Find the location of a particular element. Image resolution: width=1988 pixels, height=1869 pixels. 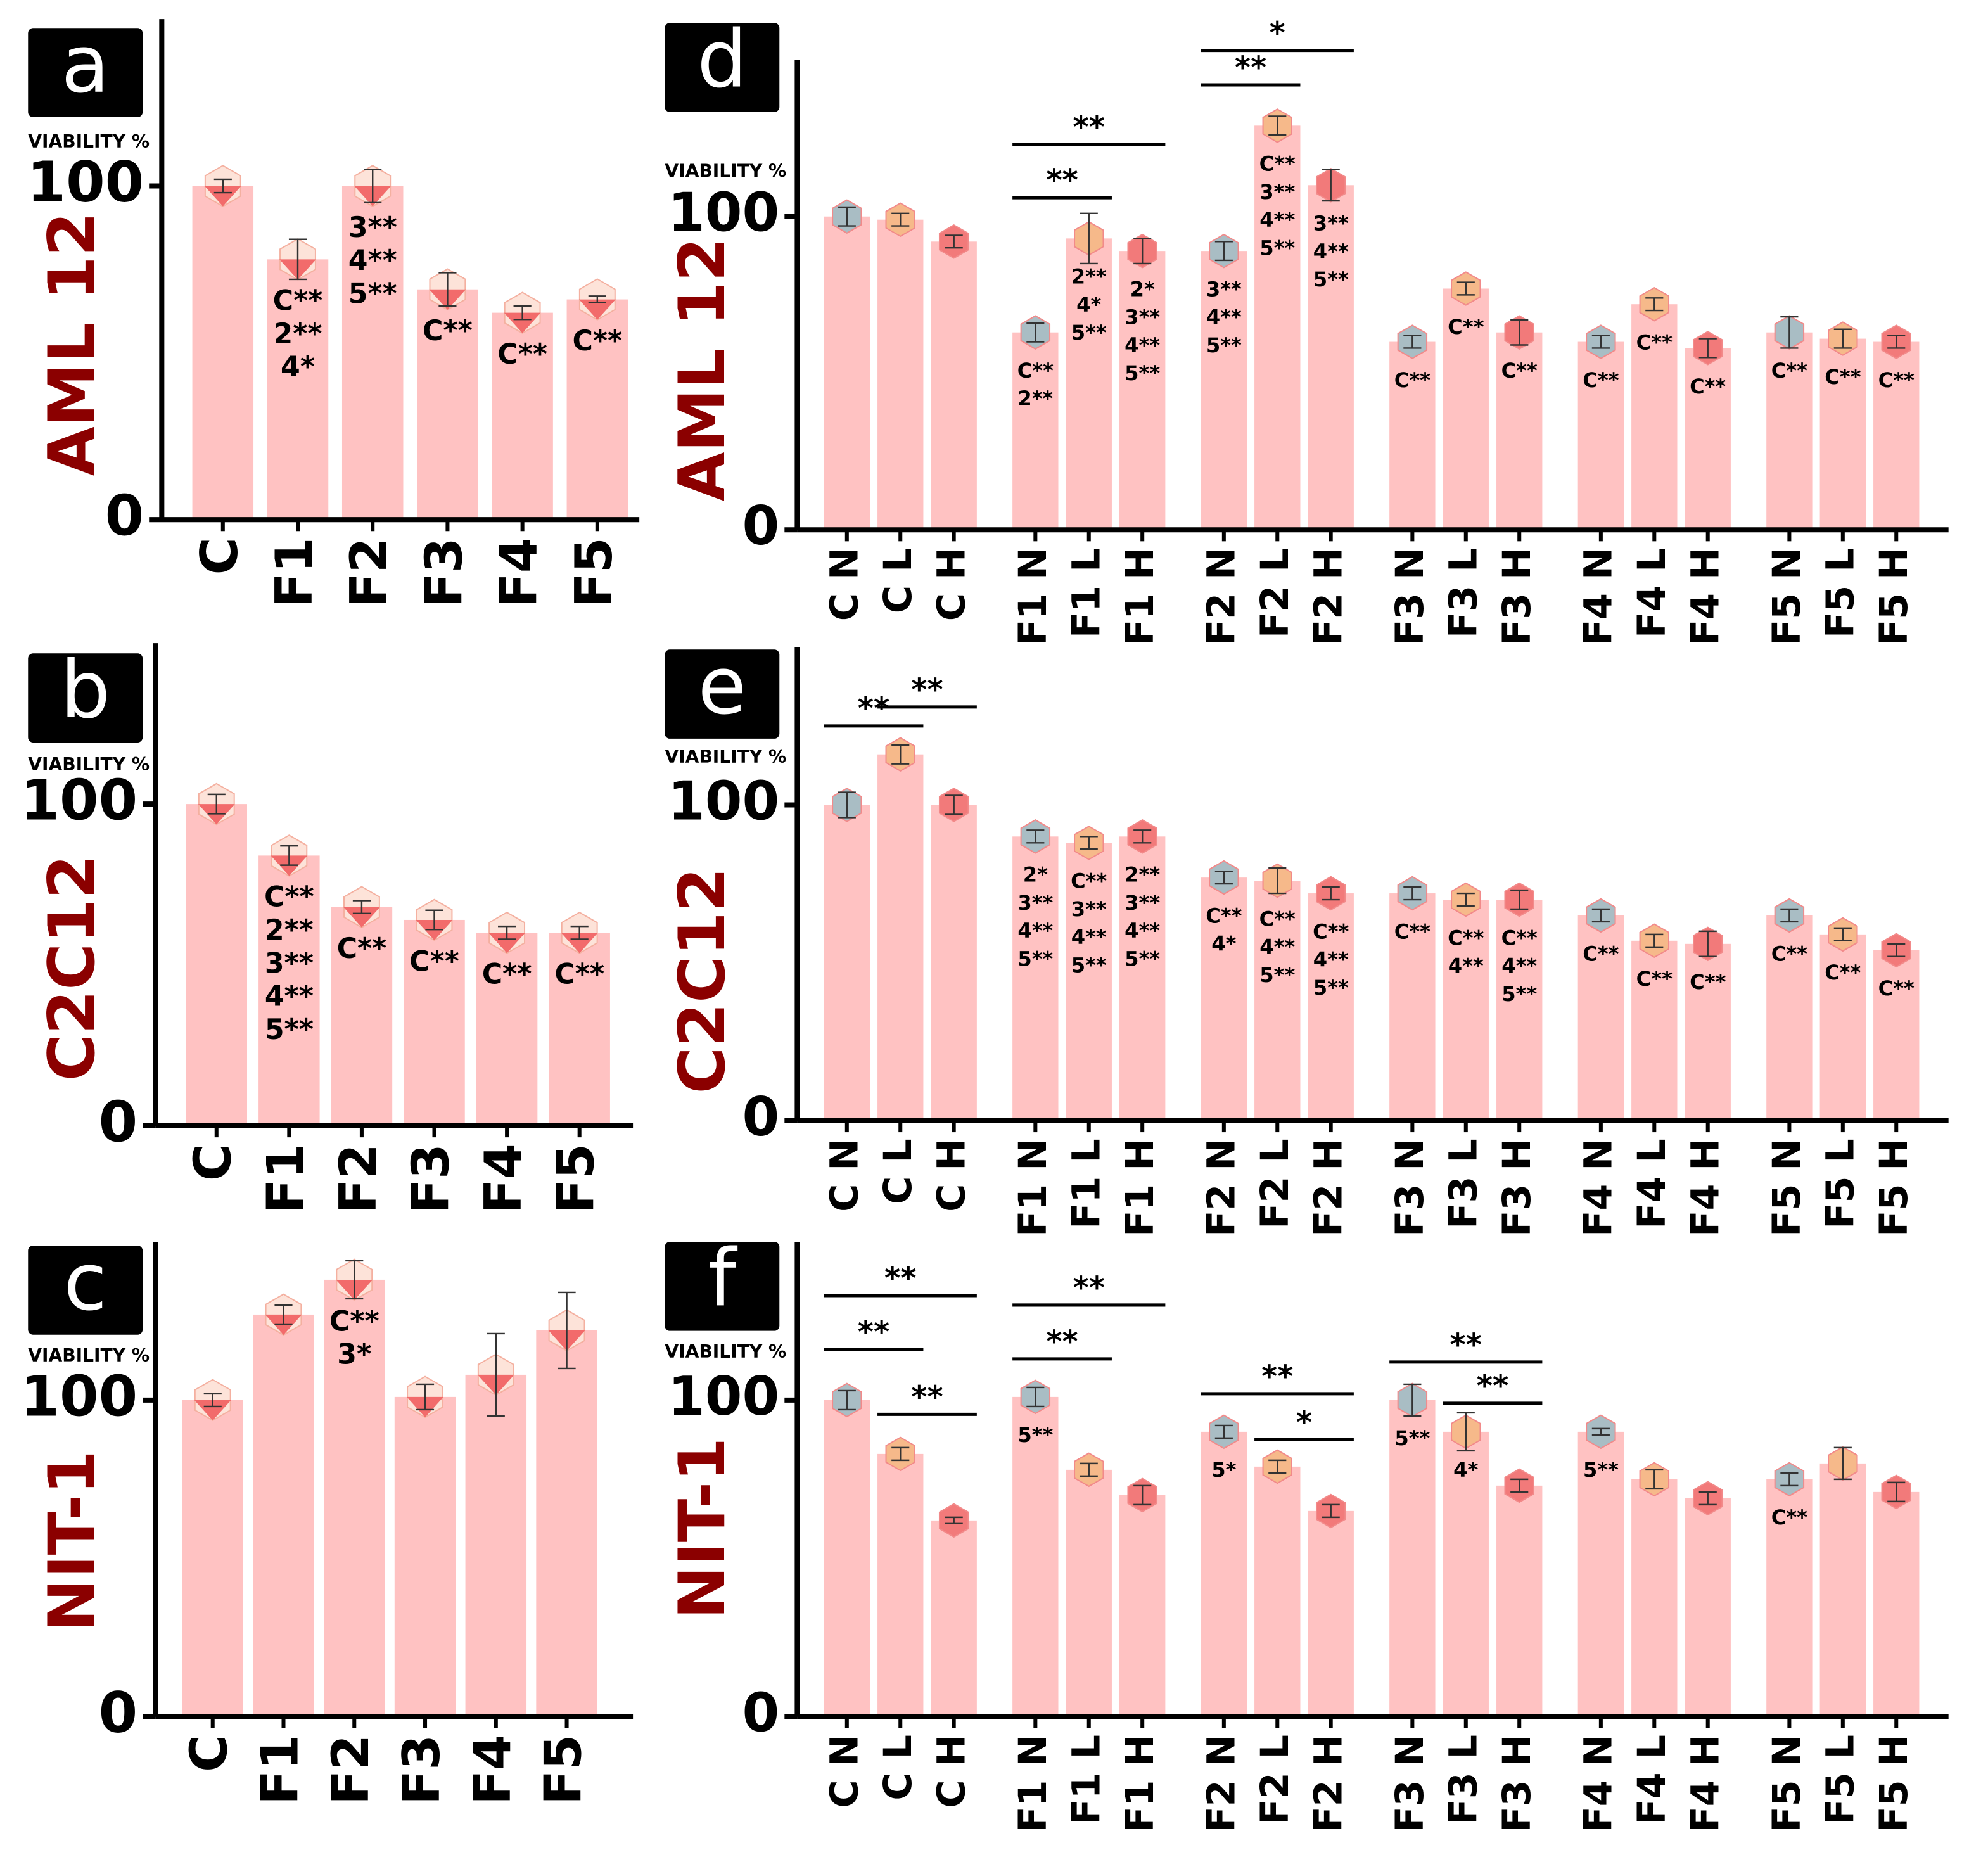

x-tick-label: F3 L is located at coordinates (1464, 1780).